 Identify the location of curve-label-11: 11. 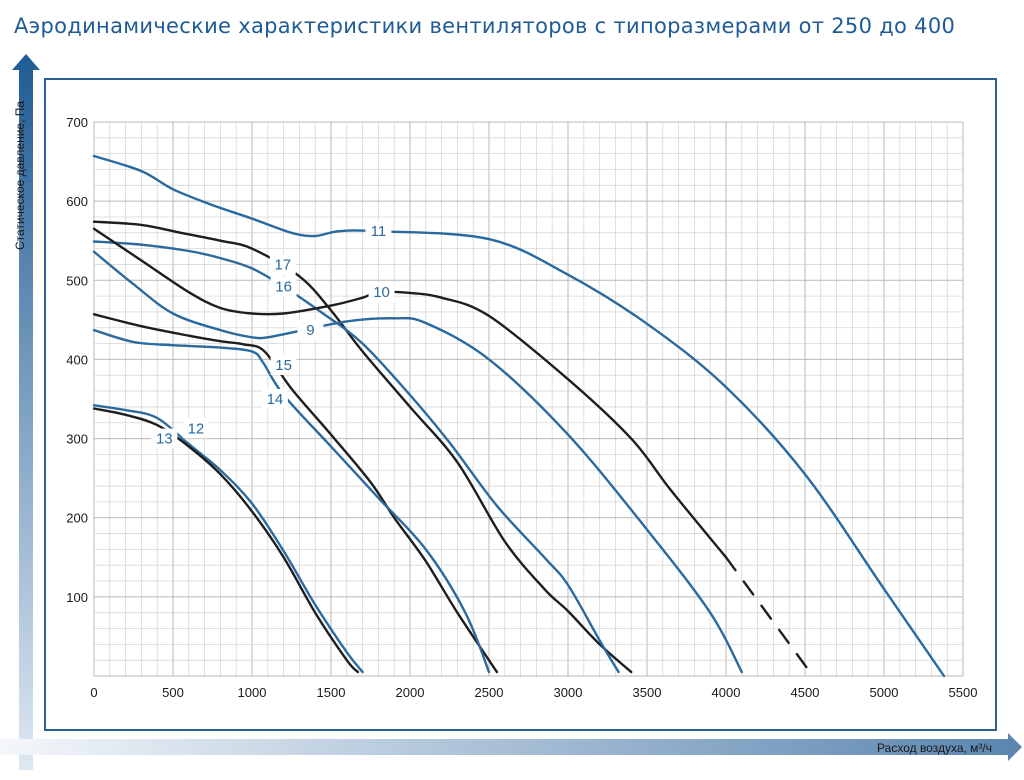
(379, 231).